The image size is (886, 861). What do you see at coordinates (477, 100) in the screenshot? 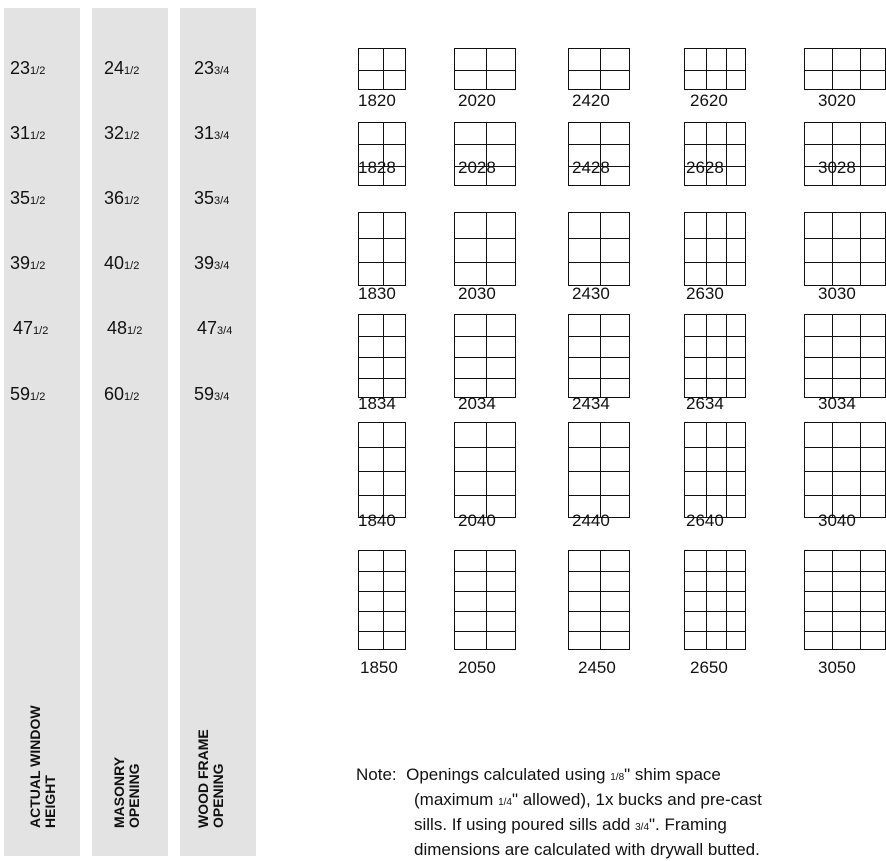
I see `window-size-label: 2020` at bounding box center [477, 100].